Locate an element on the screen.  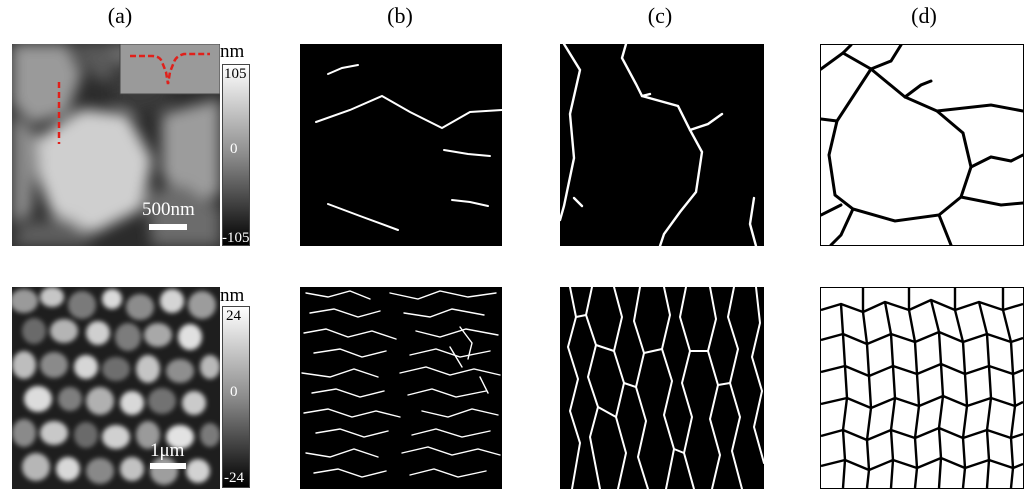
scale-bar-label-row1: 500nm is located at coordinates (168, 209).